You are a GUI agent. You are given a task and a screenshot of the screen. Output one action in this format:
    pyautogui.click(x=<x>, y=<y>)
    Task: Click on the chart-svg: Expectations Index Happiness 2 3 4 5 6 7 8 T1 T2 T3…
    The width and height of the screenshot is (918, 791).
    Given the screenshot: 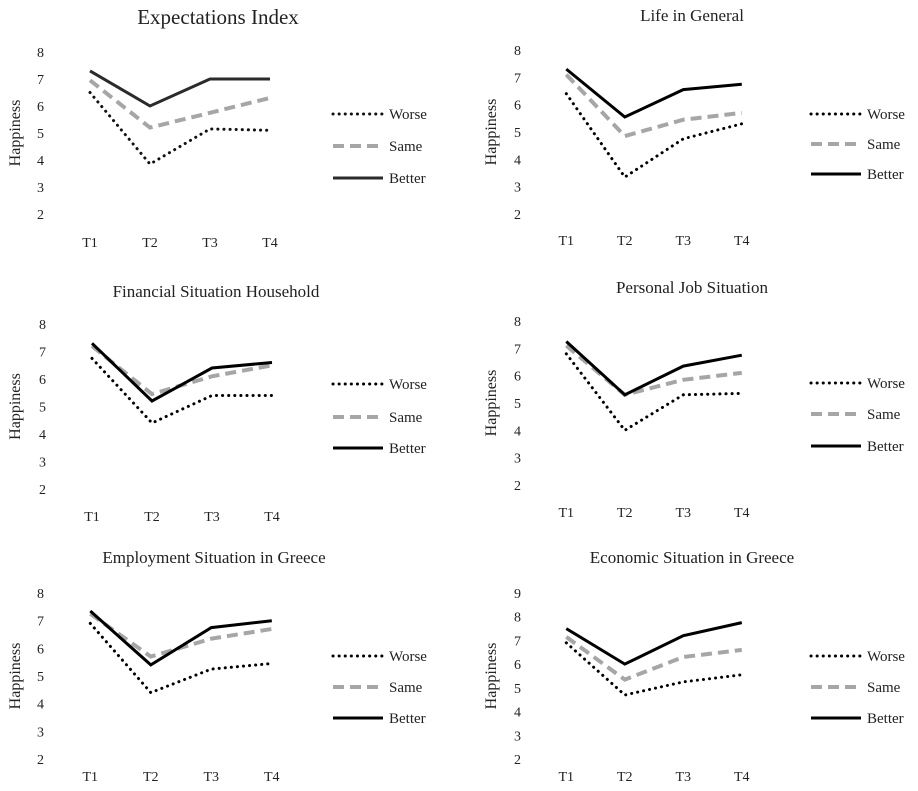 What is the action you would take?
    pyautogui.click(x=217, y=128)
    